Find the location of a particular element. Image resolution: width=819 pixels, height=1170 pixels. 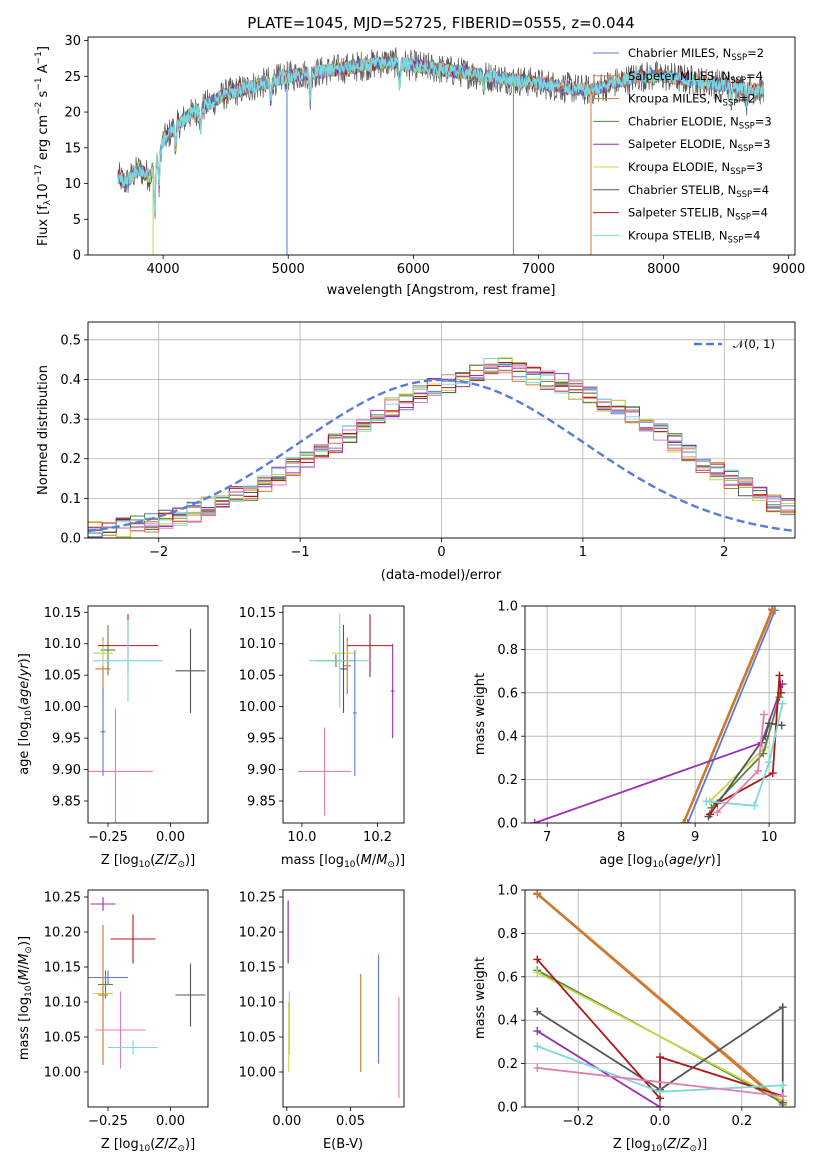

y-tick-label: 0.6 is located at coordinates (507, 693).